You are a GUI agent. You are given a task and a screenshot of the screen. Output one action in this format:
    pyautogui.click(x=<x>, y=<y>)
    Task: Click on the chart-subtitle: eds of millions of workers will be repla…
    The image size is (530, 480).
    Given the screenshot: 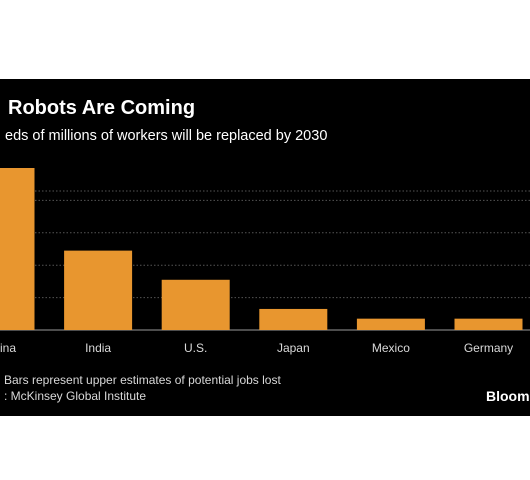 What is the action you would take?
    pyautogui.click(x=166, y=136)
    